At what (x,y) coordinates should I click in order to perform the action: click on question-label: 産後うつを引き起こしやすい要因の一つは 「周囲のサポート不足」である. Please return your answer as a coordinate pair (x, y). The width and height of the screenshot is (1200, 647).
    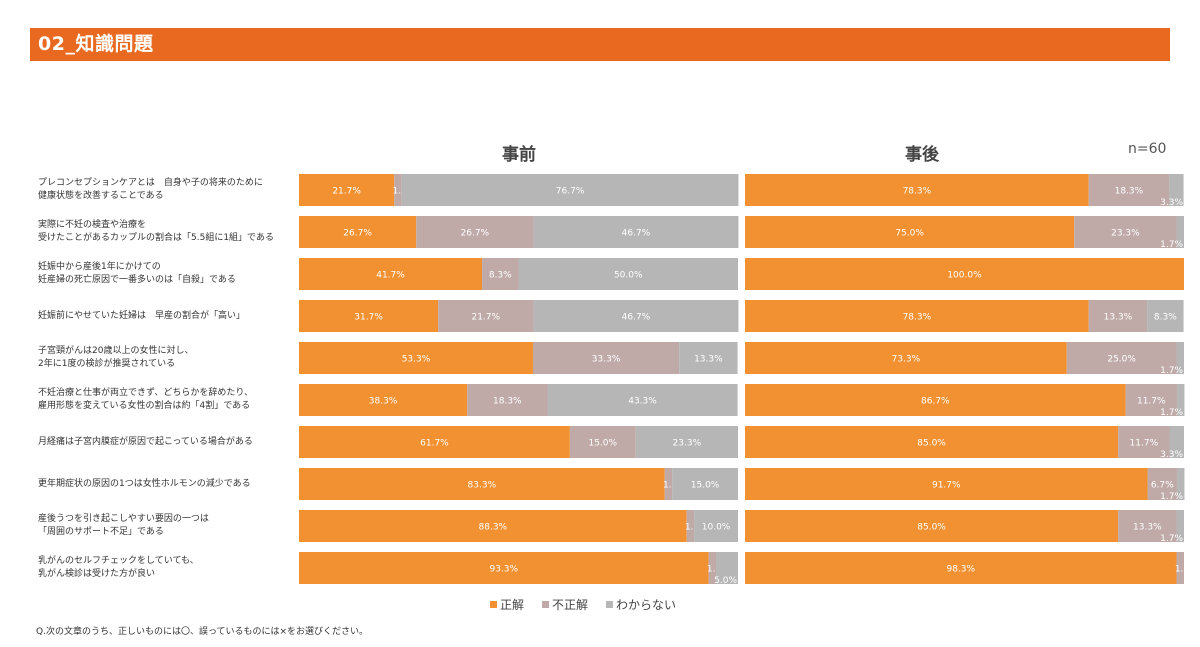
    Looking at the image, I should click on (123, 525).